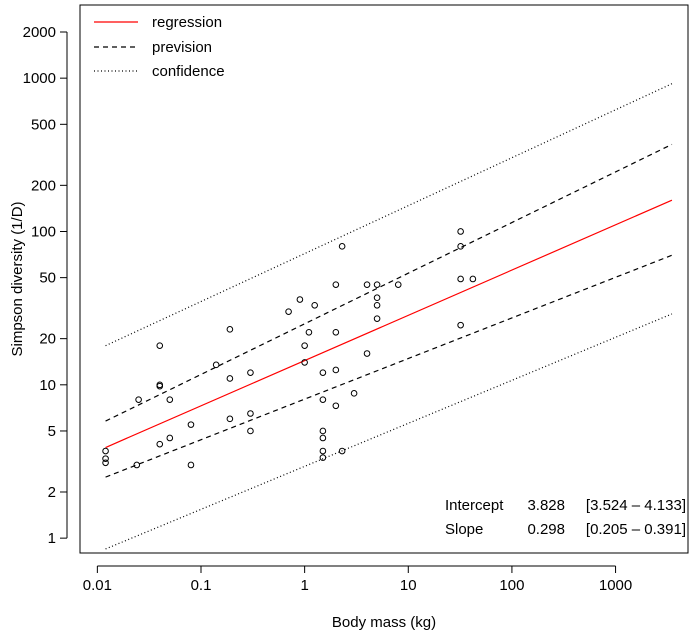  What do you see at coordinates (357, 579) in the screenshot?
I see `x-axis: 0.01 0.1 1 10 100 1000` at bounding box center [357, 579].